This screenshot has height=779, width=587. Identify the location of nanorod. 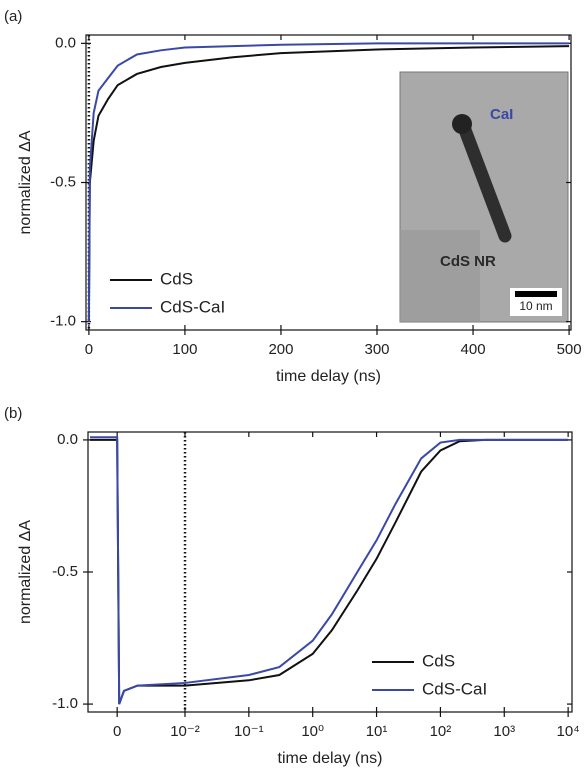
(483, 179).